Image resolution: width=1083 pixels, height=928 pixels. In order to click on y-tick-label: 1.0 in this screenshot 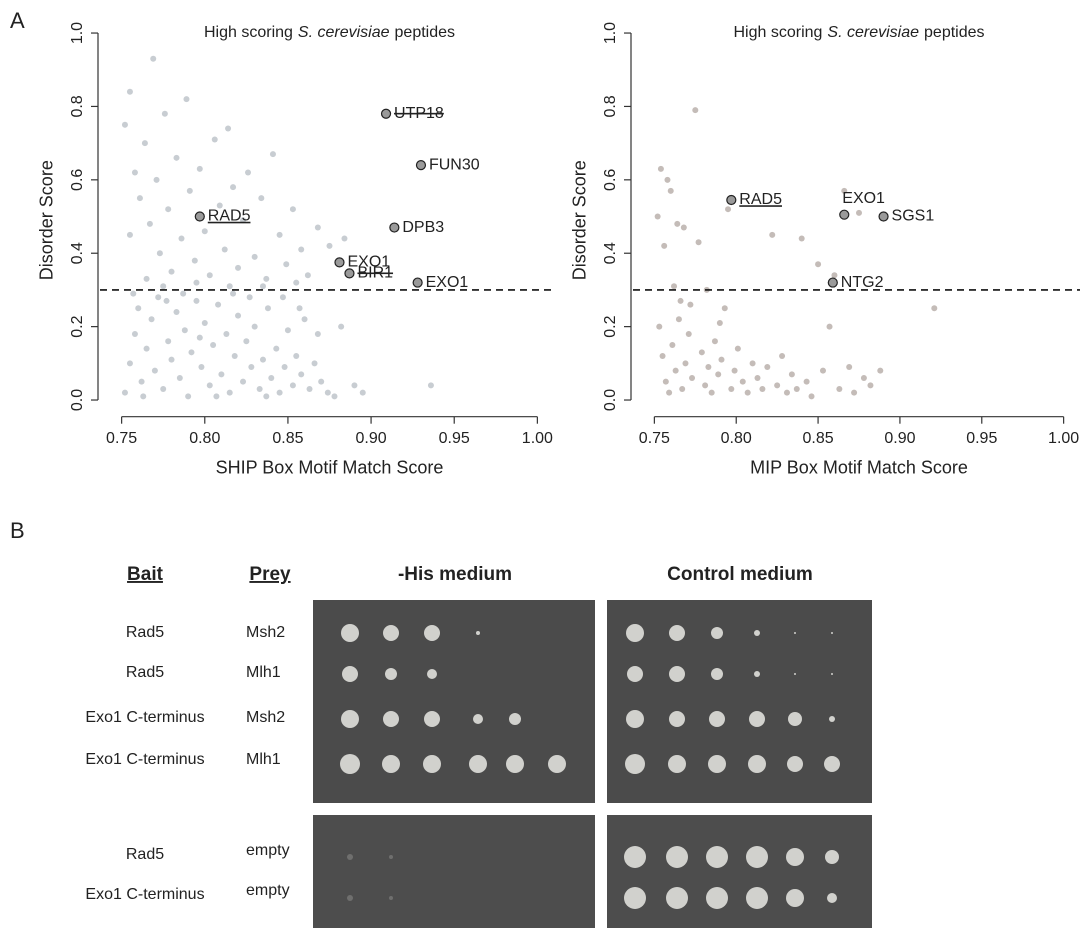, I will do `click(77, 33)`.